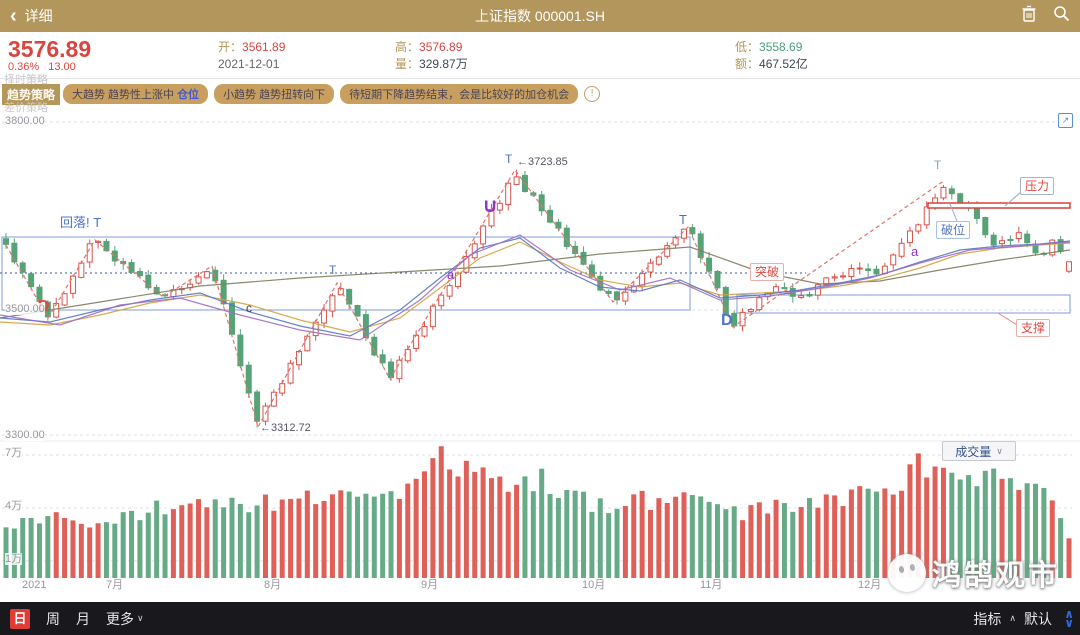 The width and height of the screenshot is (1080, 635). What do you see at coordinates (249, 64) in the screenshot?
I see `date-value: 2021-12-01` at bounding box center [249, 64].